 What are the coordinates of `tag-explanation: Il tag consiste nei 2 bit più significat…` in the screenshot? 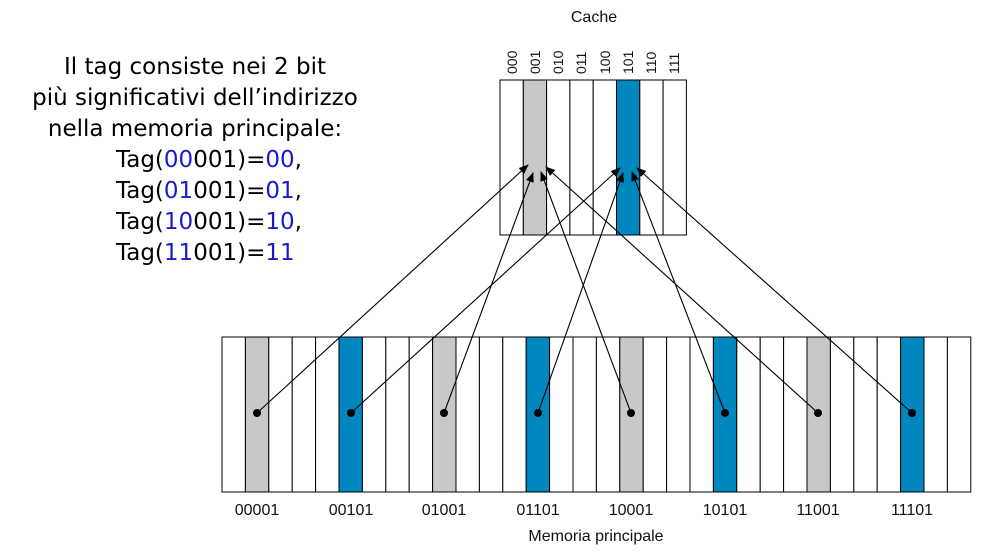 It's located at (195, 98).